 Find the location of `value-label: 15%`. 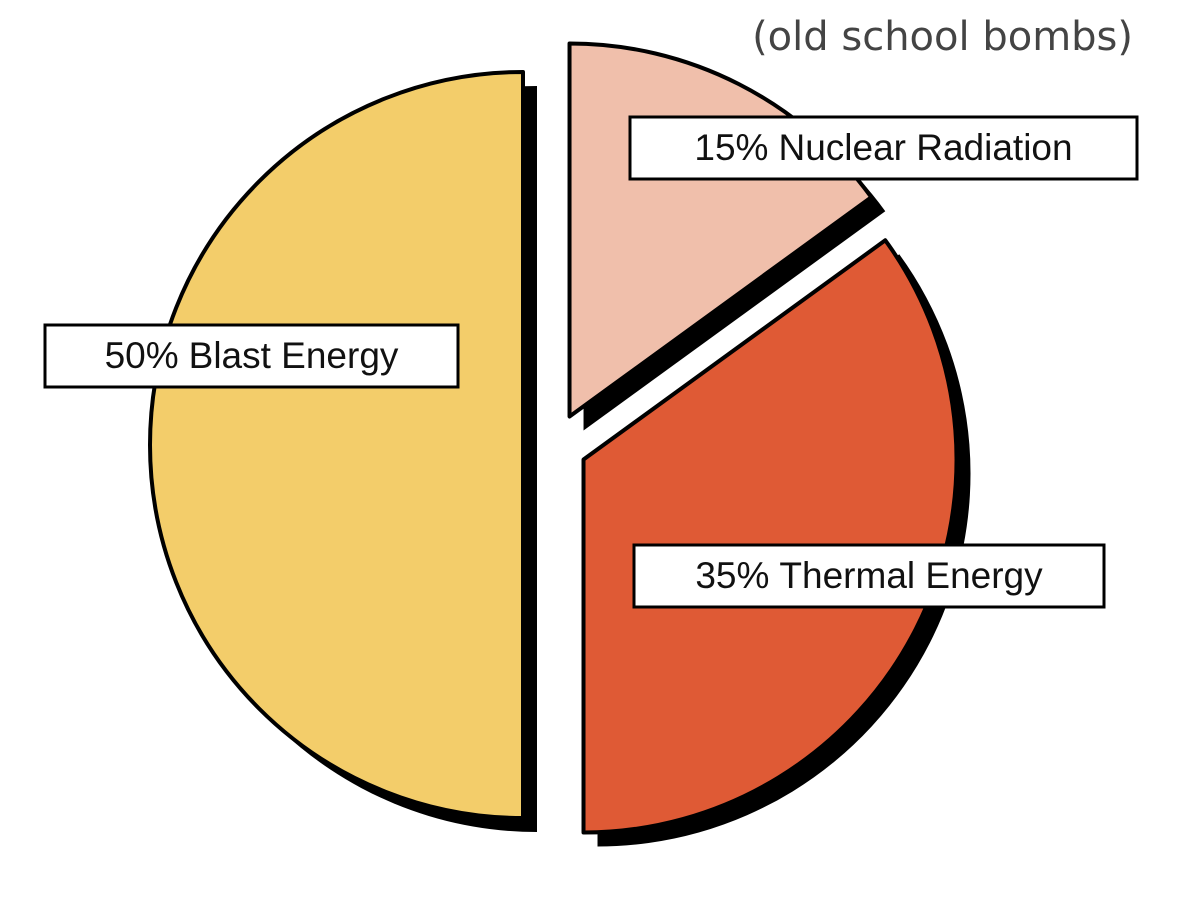

value-label: 15% is located at coordinates (731, 147).